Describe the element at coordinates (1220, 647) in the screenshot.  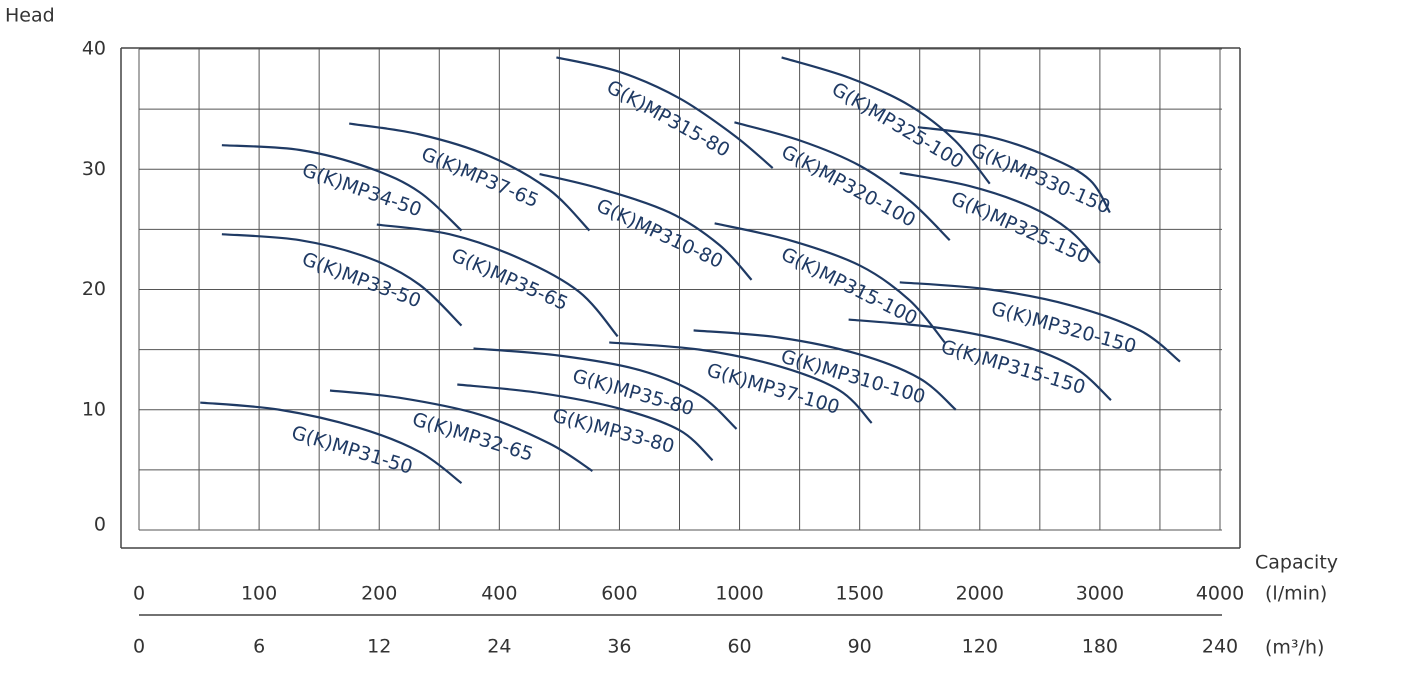
I see `x2-tick-label: 240` at that location.